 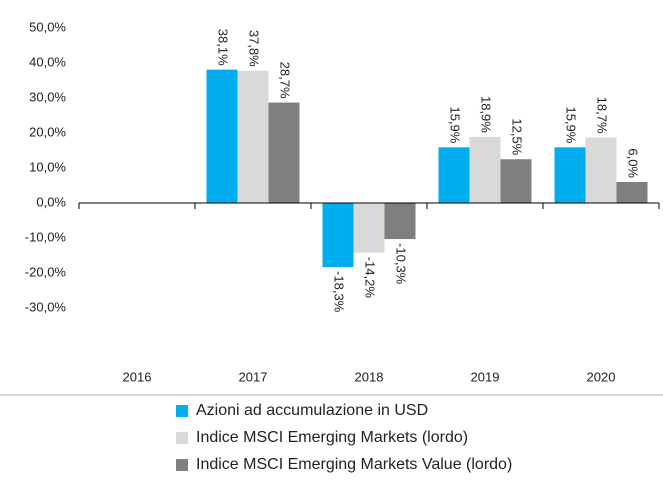 What do you see at coordinates (137, 376) in the screenshot?
I see `x-tick-label: 2016` at bounding box center [137, 376].